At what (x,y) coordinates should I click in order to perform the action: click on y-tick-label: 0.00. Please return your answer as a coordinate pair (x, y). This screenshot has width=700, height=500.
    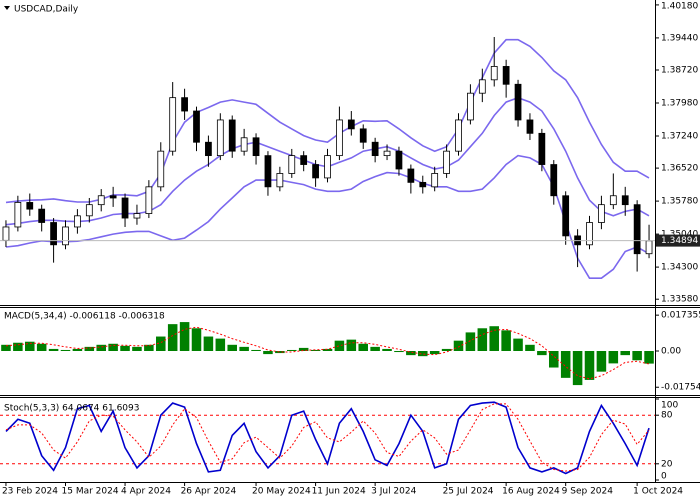
    Looking at the image, I should click on (671, 352).